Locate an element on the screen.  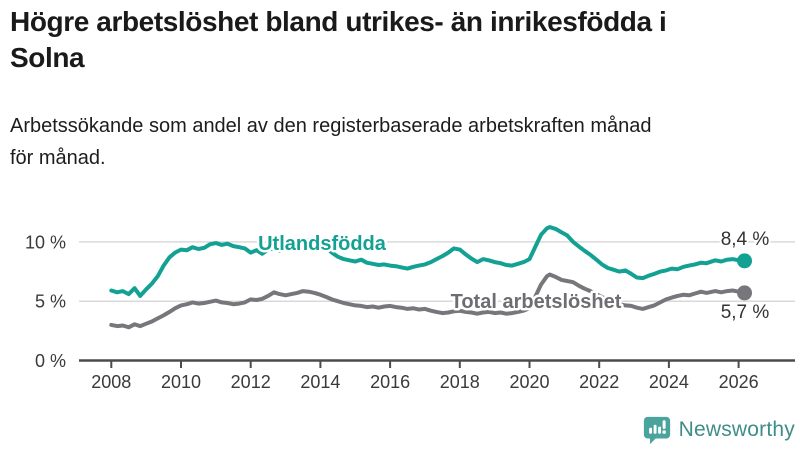
x-tick-label: 2008 is located at coordinates (111, 382).